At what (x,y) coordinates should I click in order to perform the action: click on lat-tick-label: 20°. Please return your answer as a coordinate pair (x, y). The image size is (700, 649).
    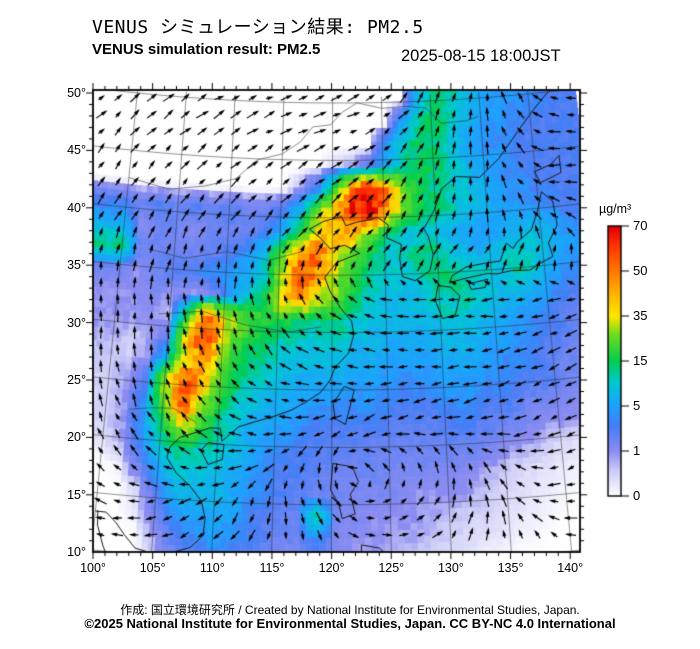
    Looking at the image, I should click on (76, 437).